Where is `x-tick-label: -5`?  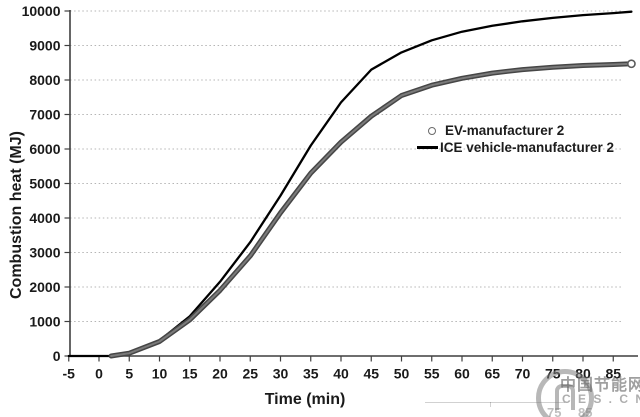 x-tick-label: -5 is located at coordinates (69, 374).